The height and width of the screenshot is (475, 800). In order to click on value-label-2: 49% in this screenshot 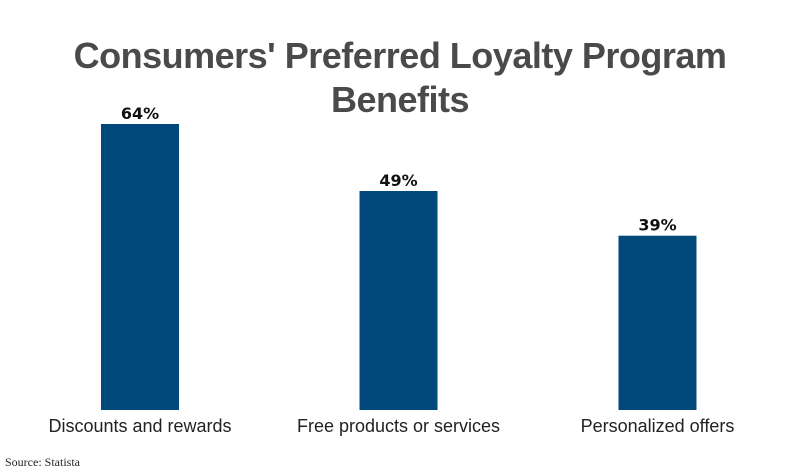, I will do `click(398, 180)`.